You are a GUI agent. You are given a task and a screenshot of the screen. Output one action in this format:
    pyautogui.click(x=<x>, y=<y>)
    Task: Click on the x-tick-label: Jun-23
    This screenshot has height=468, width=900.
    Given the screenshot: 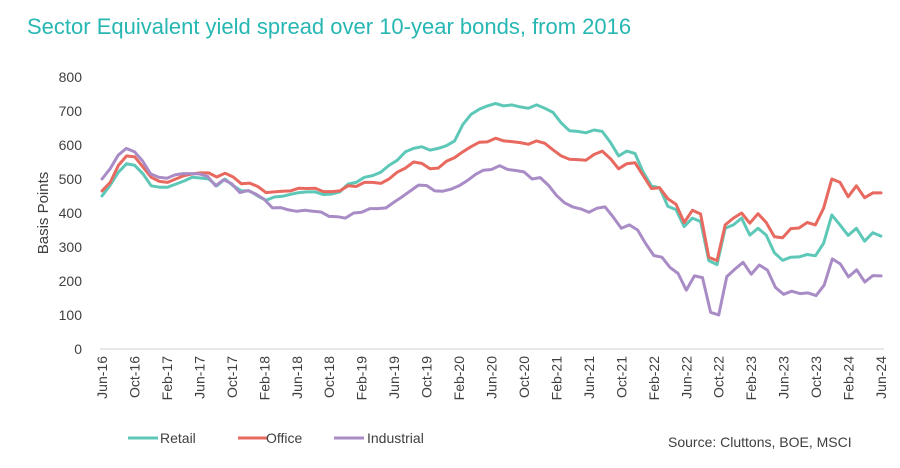 What is the action you would take?
    pyautogui.click(x=784, y=377)
    